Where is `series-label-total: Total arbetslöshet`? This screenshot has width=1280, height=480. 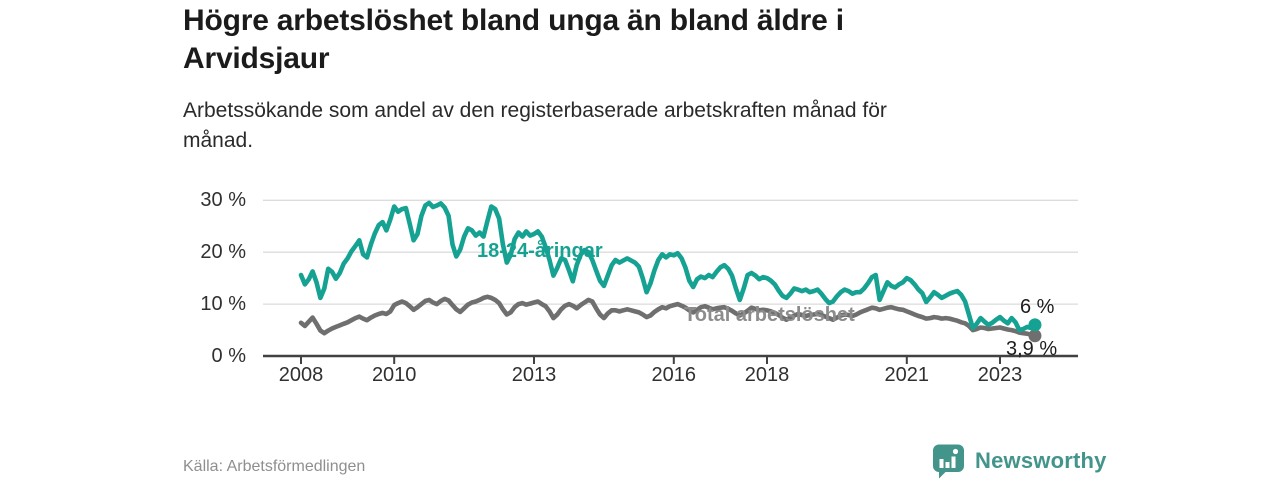
series-label-total: Total arbetslöshet is located at coordinates (769, 315).